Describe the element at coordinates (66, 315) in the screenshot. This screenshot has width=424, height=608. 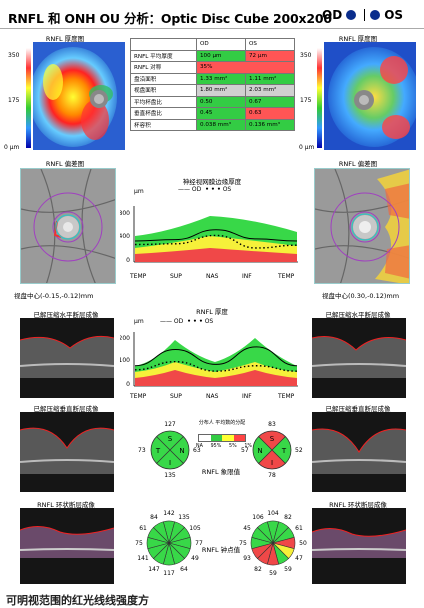
I see `od-oct-horizontal-label: 已解压缩水平断层成像` at that location.